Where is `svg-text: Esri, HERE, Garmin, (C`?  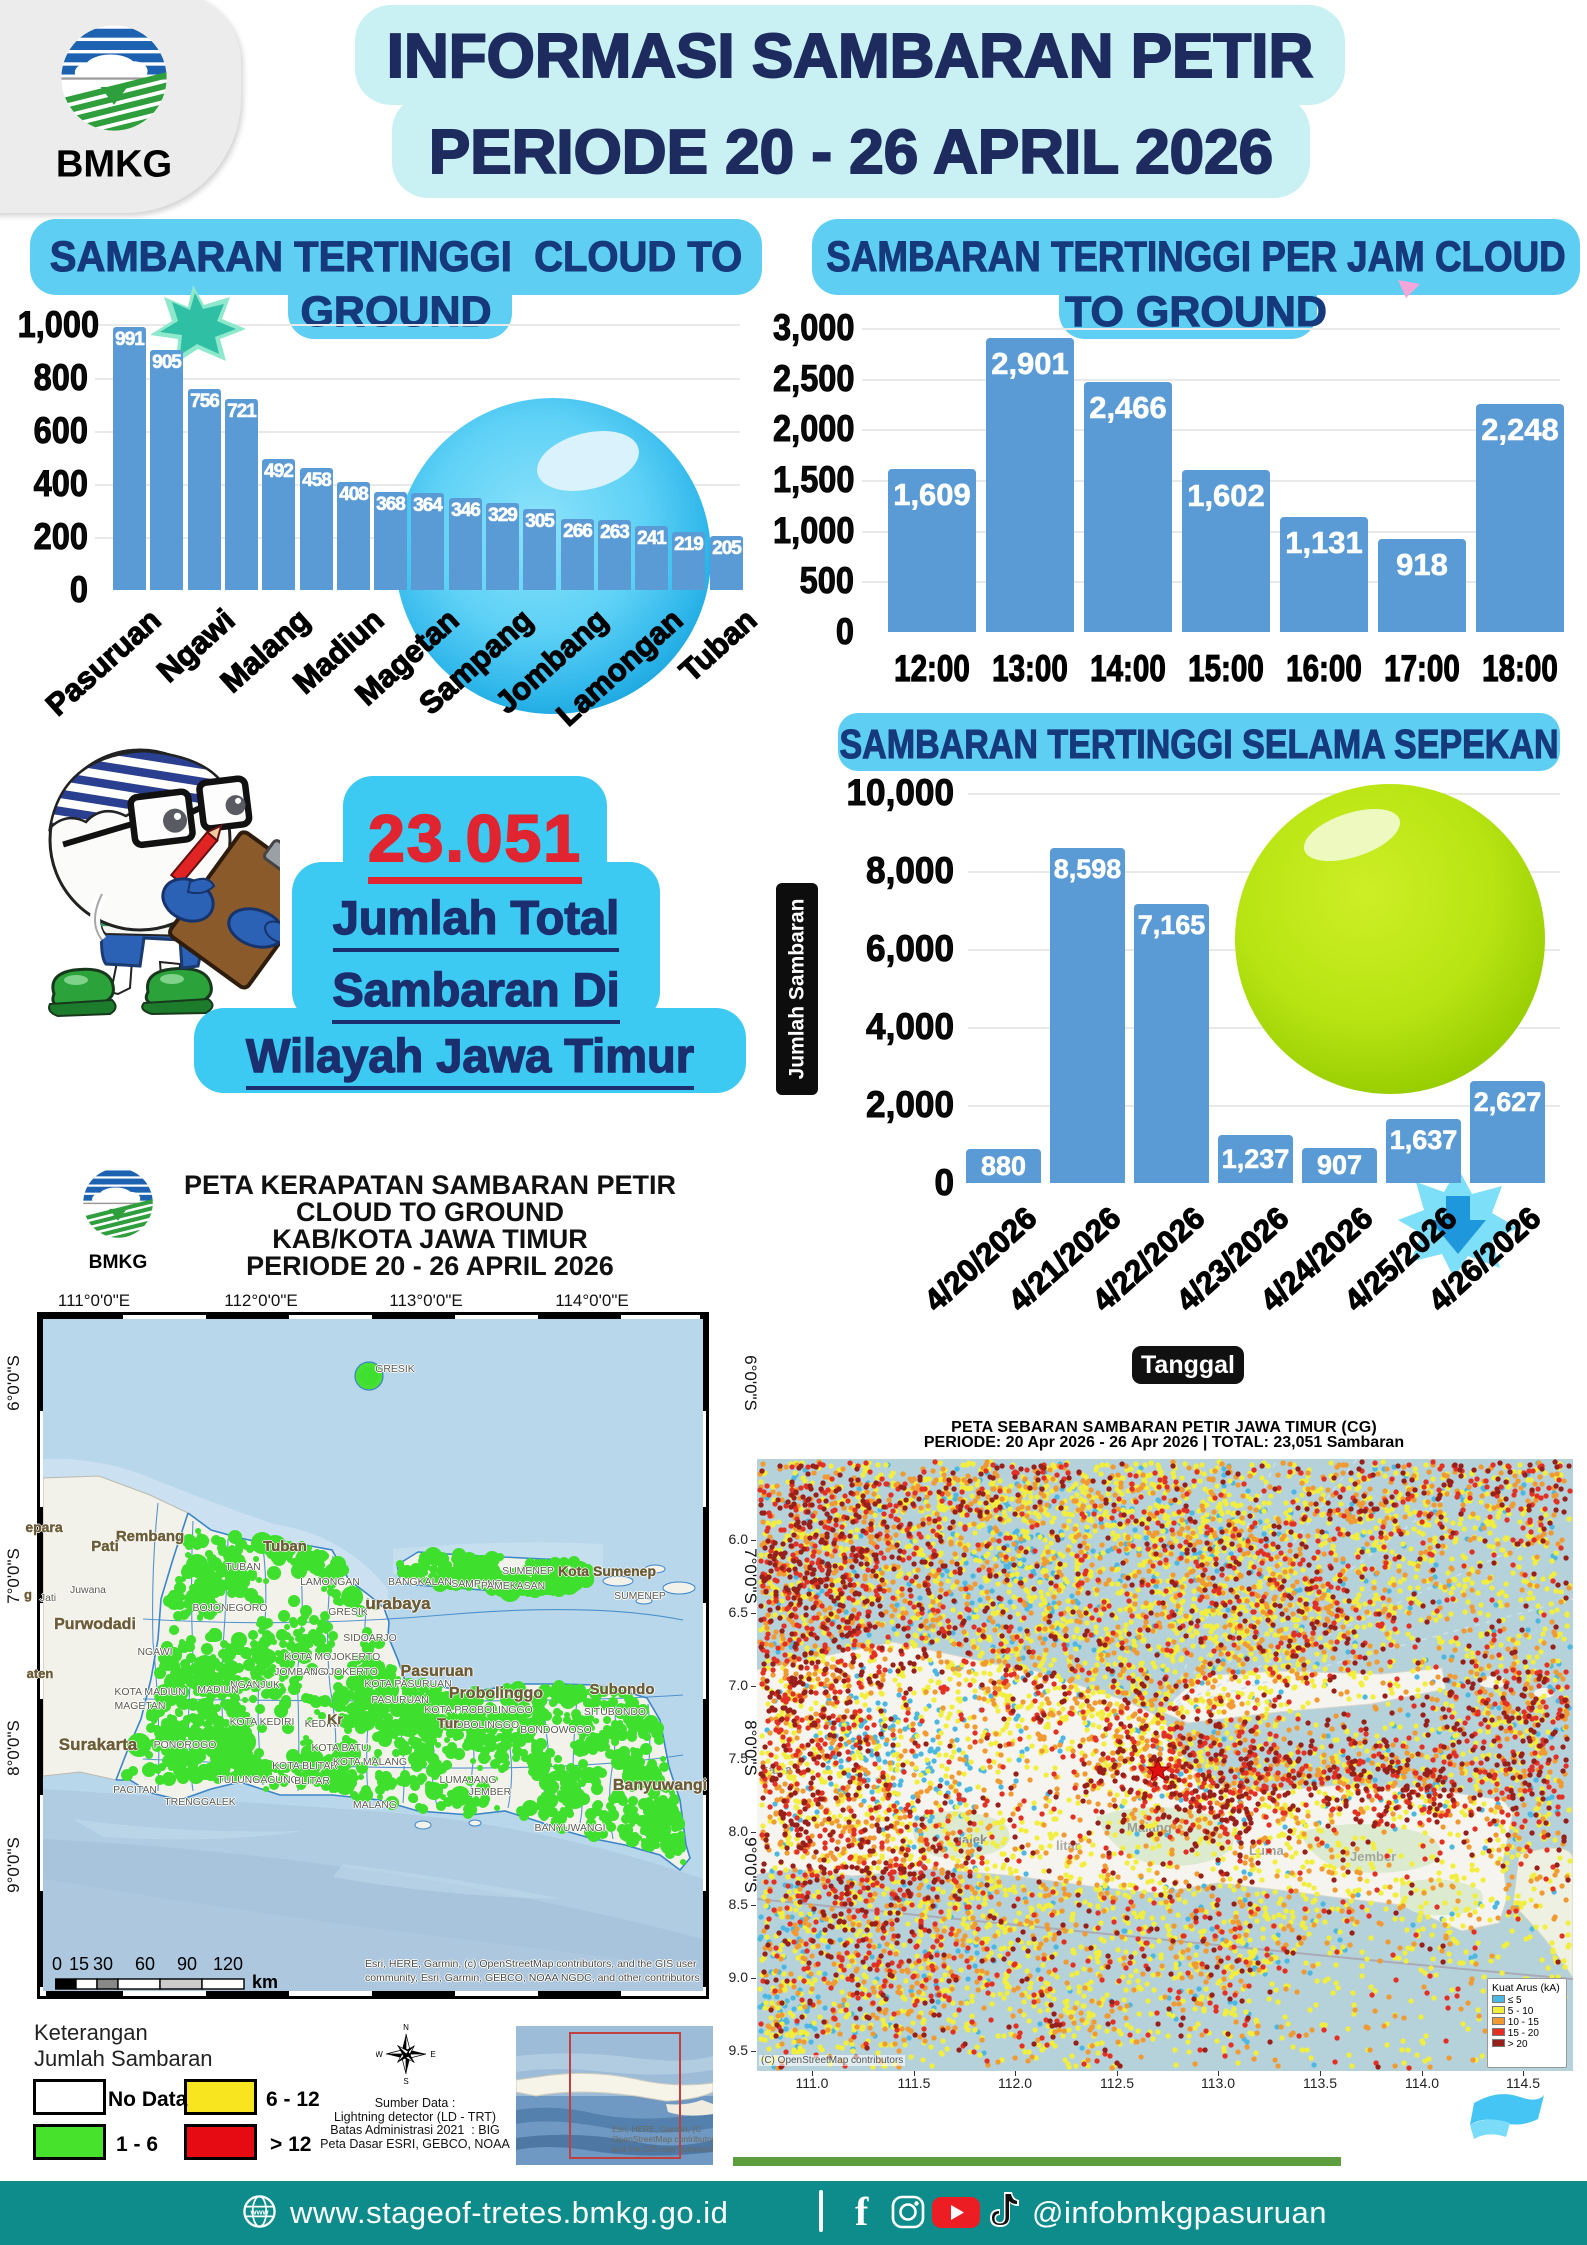
svg-text: Esri, HERE, Garmin, (C is located at coordinates (656, 2129).